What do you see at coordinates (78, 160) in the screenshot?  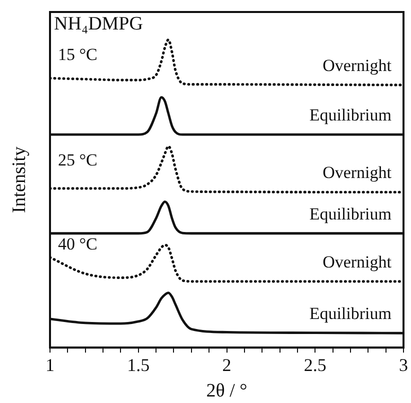 I see `annotation: 25 °C` at bounding box center [78, 160].